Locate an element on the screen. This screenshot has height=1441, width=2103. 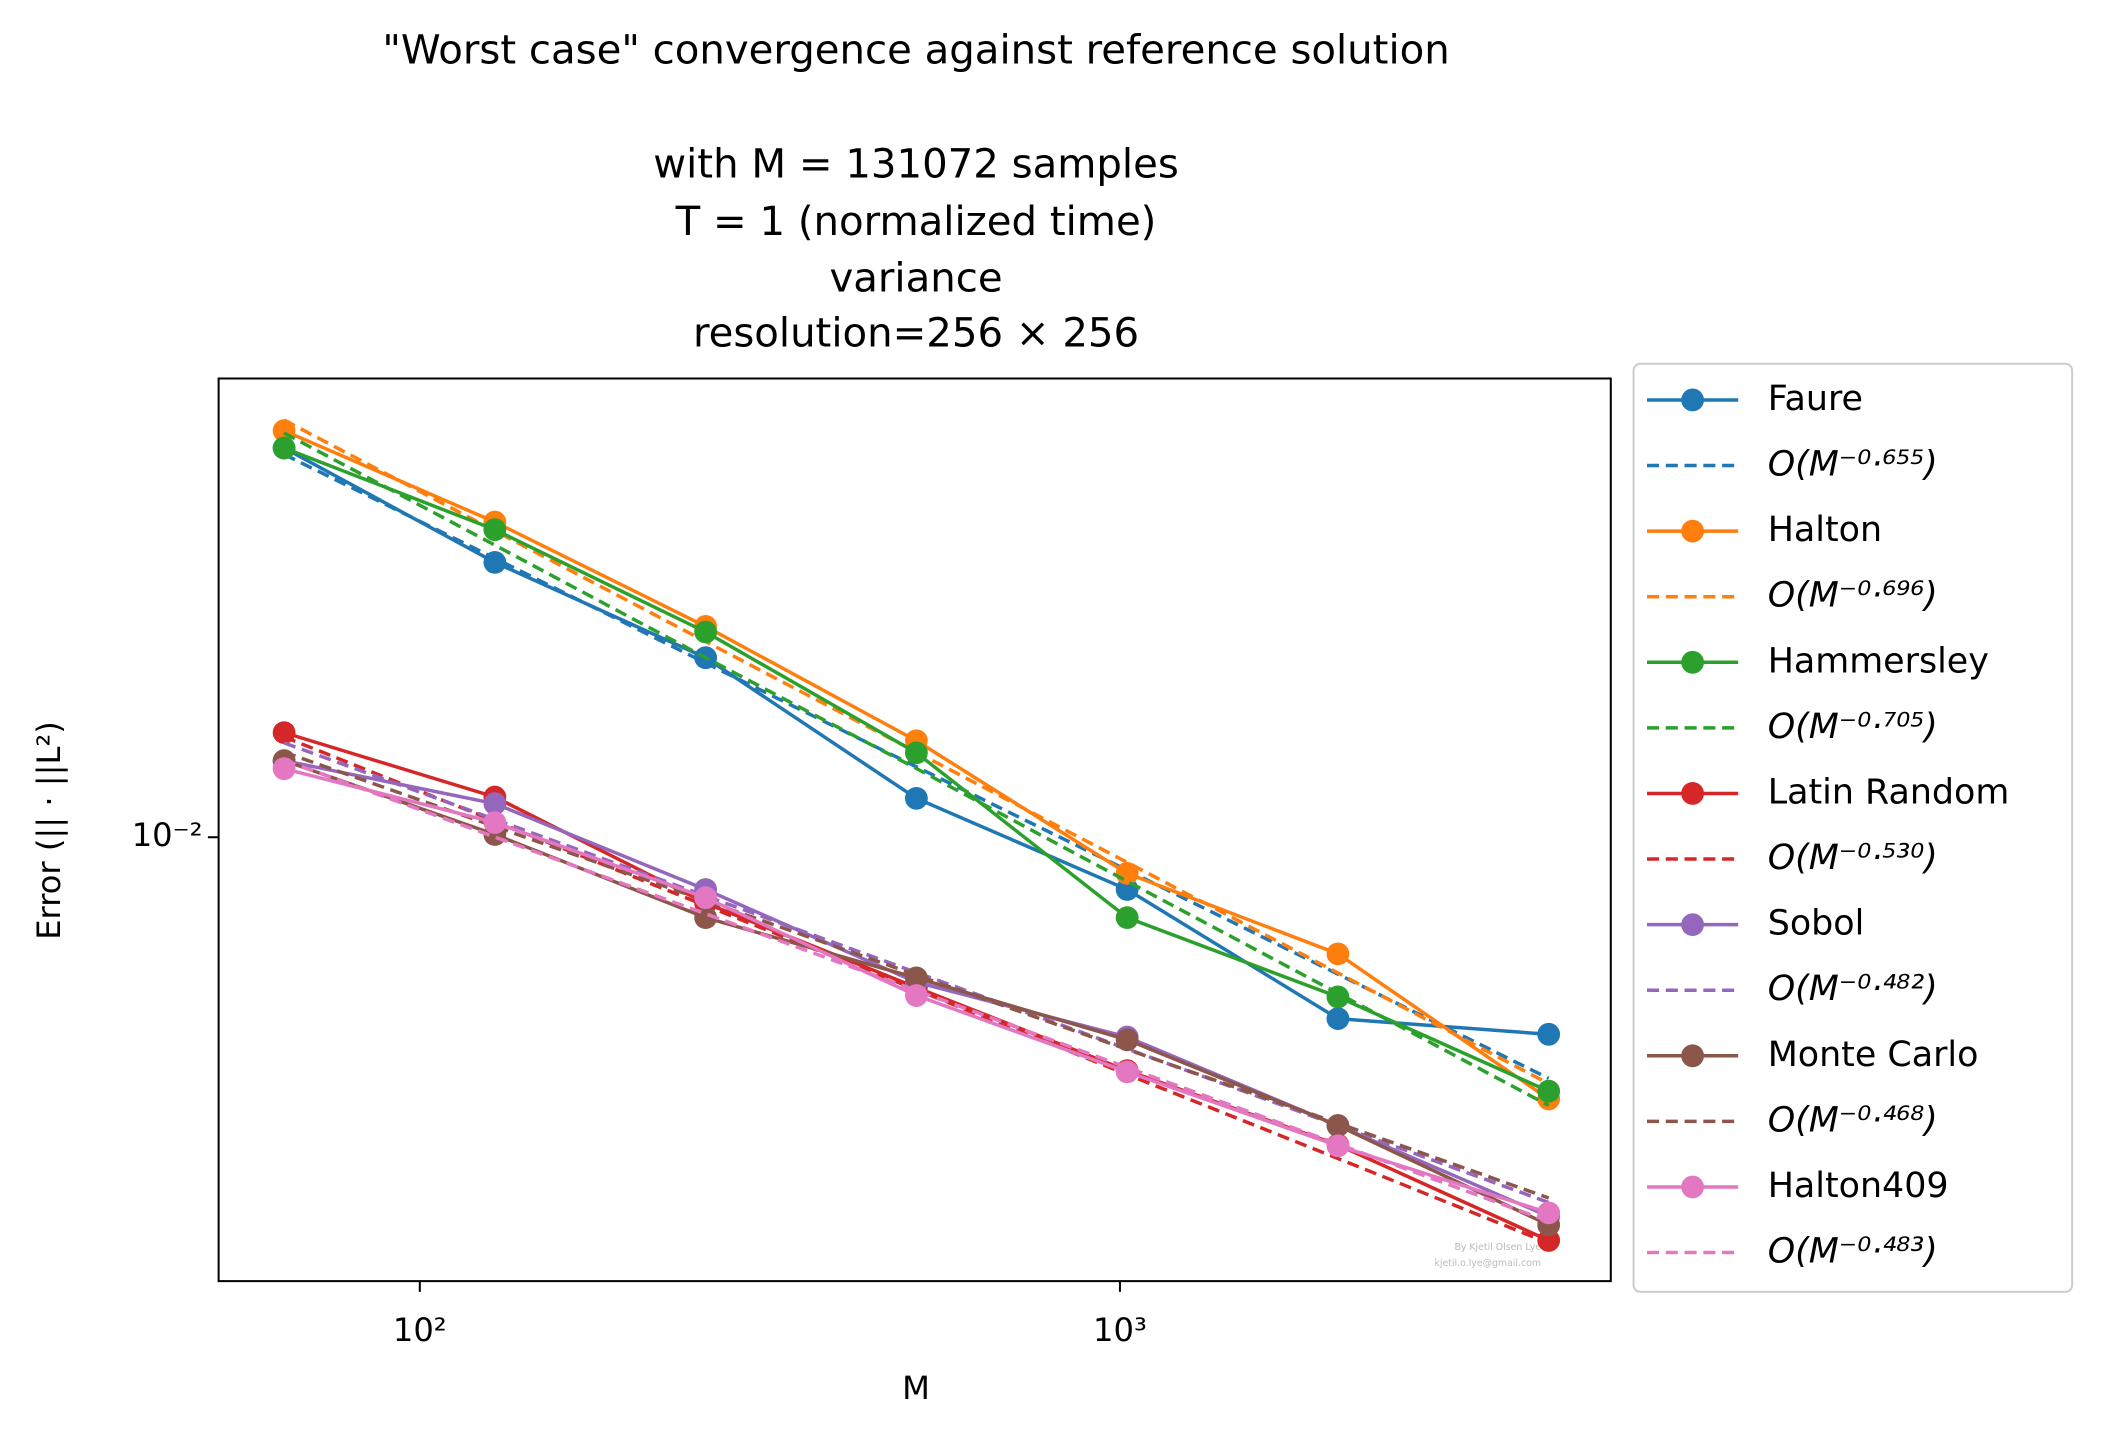
legend-label: Hammersley is located at coordinates (1878, 661).